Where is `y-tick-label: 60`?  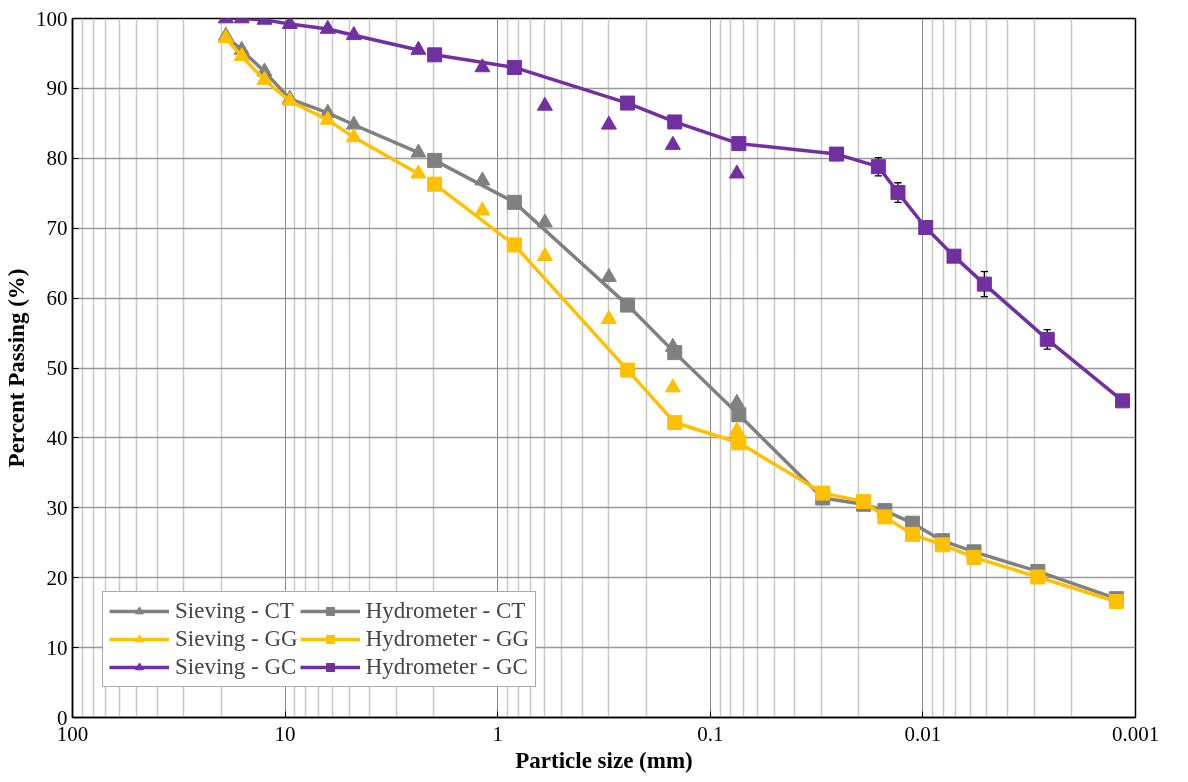 y-tick-label: 60 is located at coordinates (57, 298).